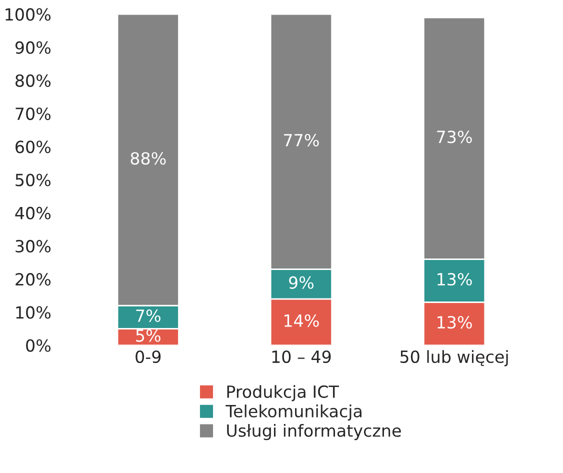 The height and width of the screenshot is (473, 563). What do you see at coordinates (33, 312) in the screenshot?
I see `y-tick-label: 10%` at bounding box center [33, 312].